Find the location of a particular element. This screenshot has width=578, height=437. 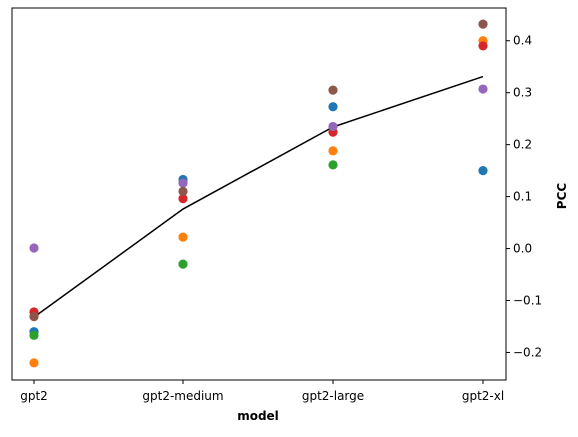

x-tick-label: gpt2-xl is located at coordinates (483, 396).